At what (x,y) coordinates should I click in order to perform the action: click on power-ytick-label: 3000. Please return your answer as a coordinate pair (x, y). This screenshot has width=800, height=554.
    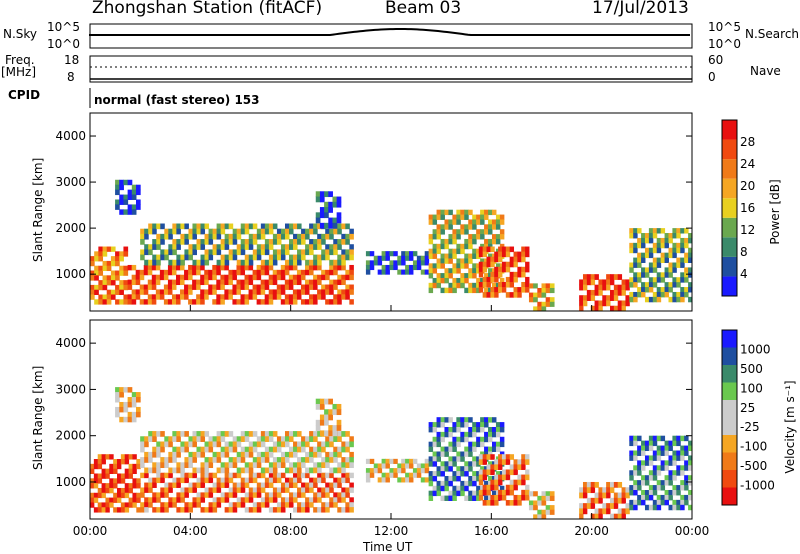
    Looking at the image, I should click on (70, 182).